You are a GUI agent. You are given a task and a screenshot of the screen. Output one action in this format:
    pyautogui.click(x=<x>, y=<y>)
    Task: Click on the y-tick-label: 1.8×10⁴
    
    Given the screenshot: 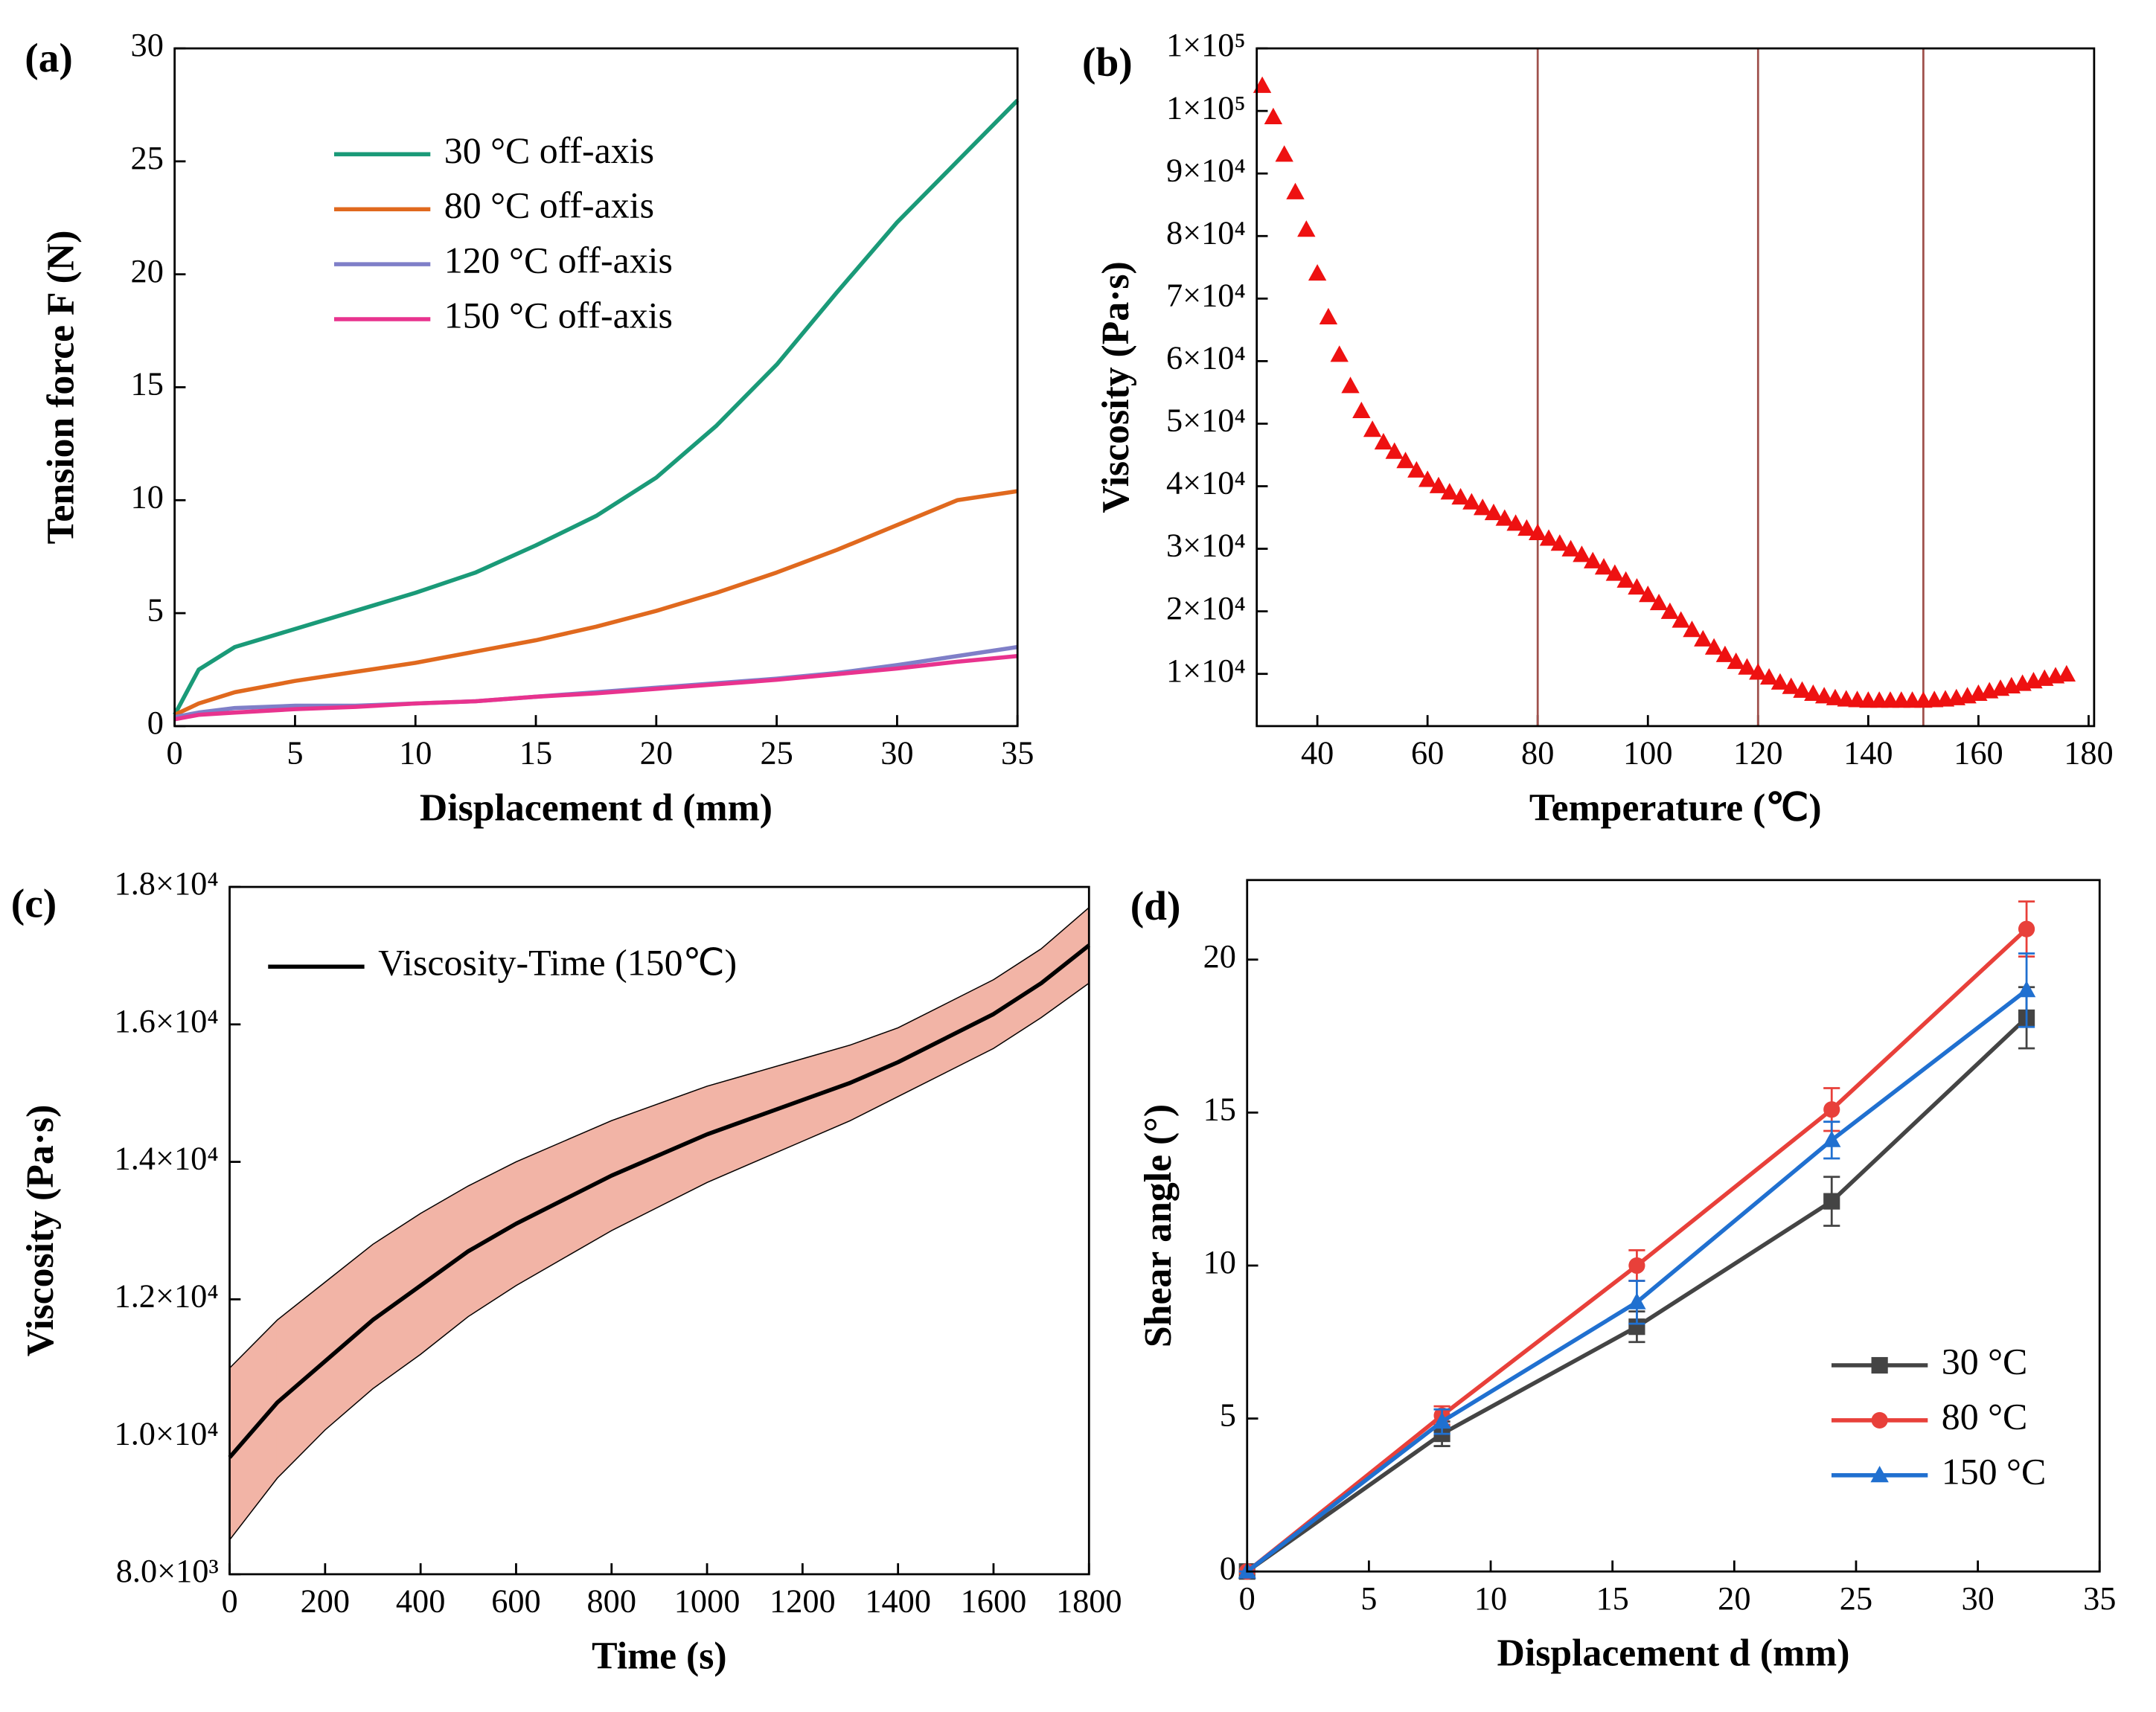 What is the action you would take?
    pyautogui.click(x=167, y=883)
    